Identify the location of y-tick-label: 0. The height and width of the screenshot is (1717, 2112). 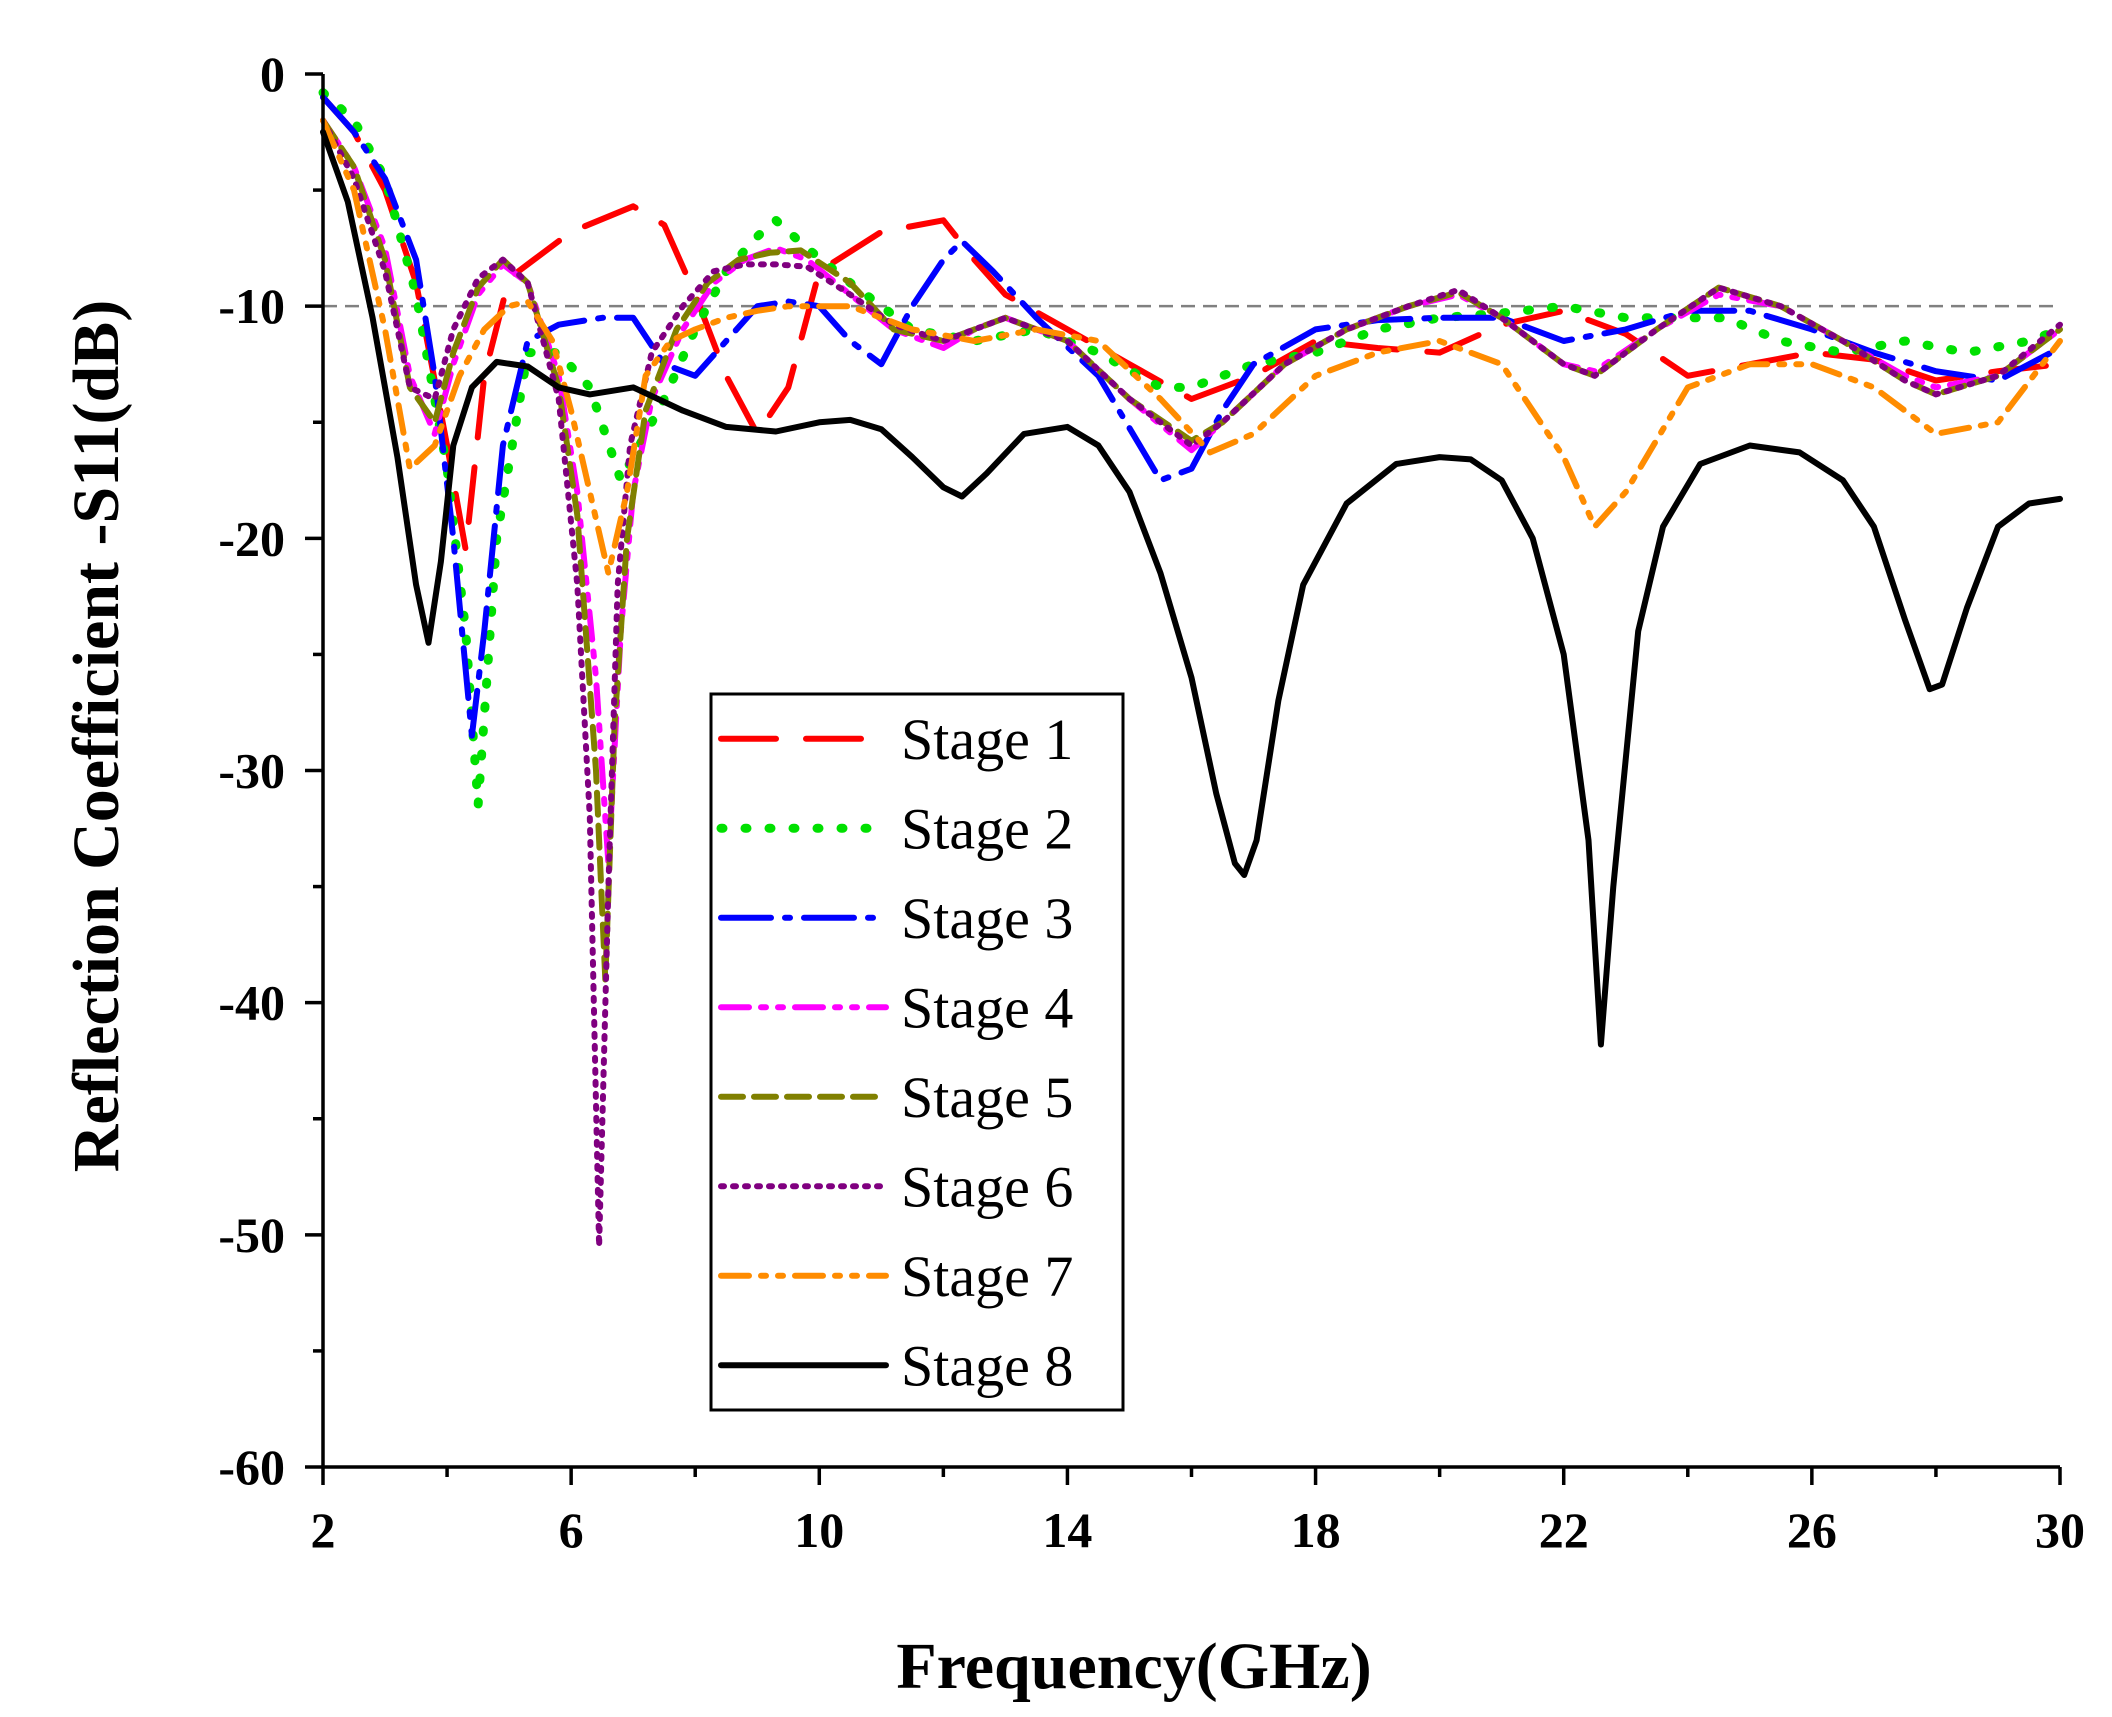
(272, 74).